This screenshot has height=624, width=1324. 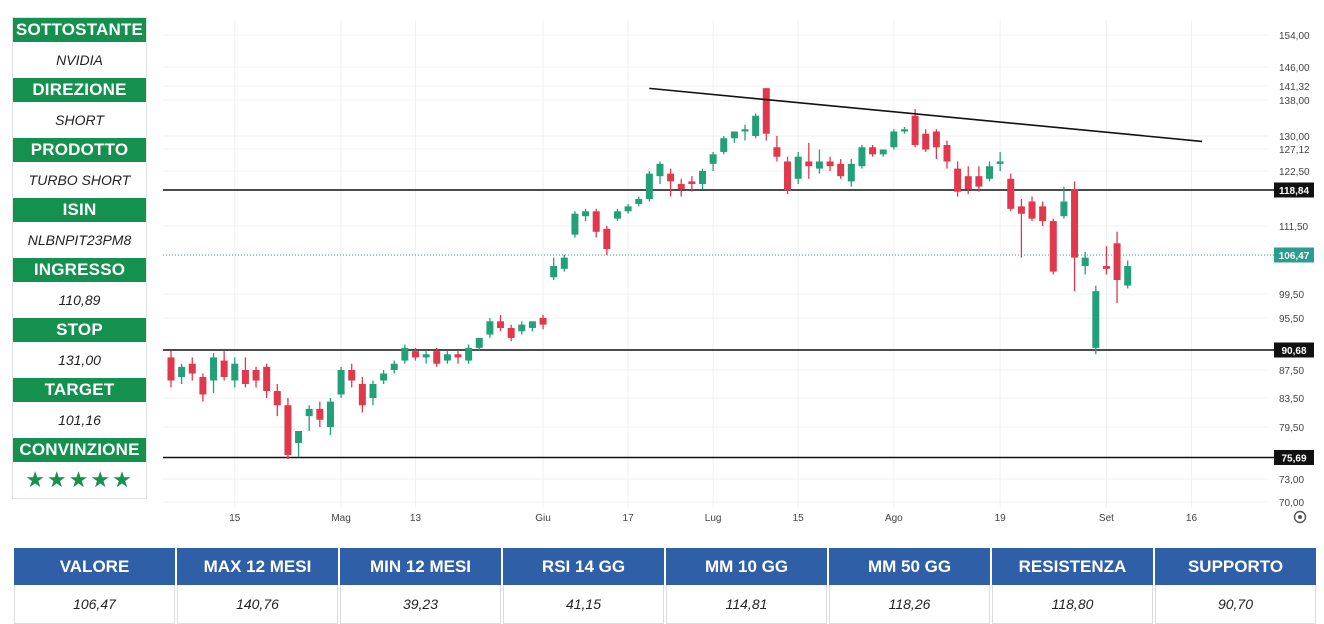 What do you see at coordinates (79, 390) in the screenshot?
I see `label-target: TARGET` at bounding box center [79, 390].